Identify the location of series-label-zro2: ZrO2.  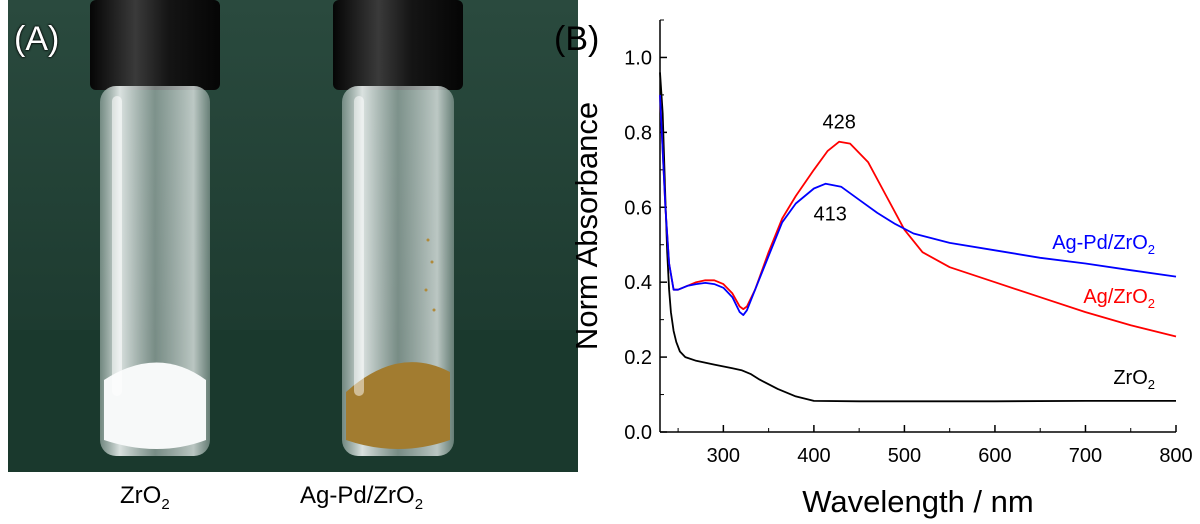
(1134, 379).